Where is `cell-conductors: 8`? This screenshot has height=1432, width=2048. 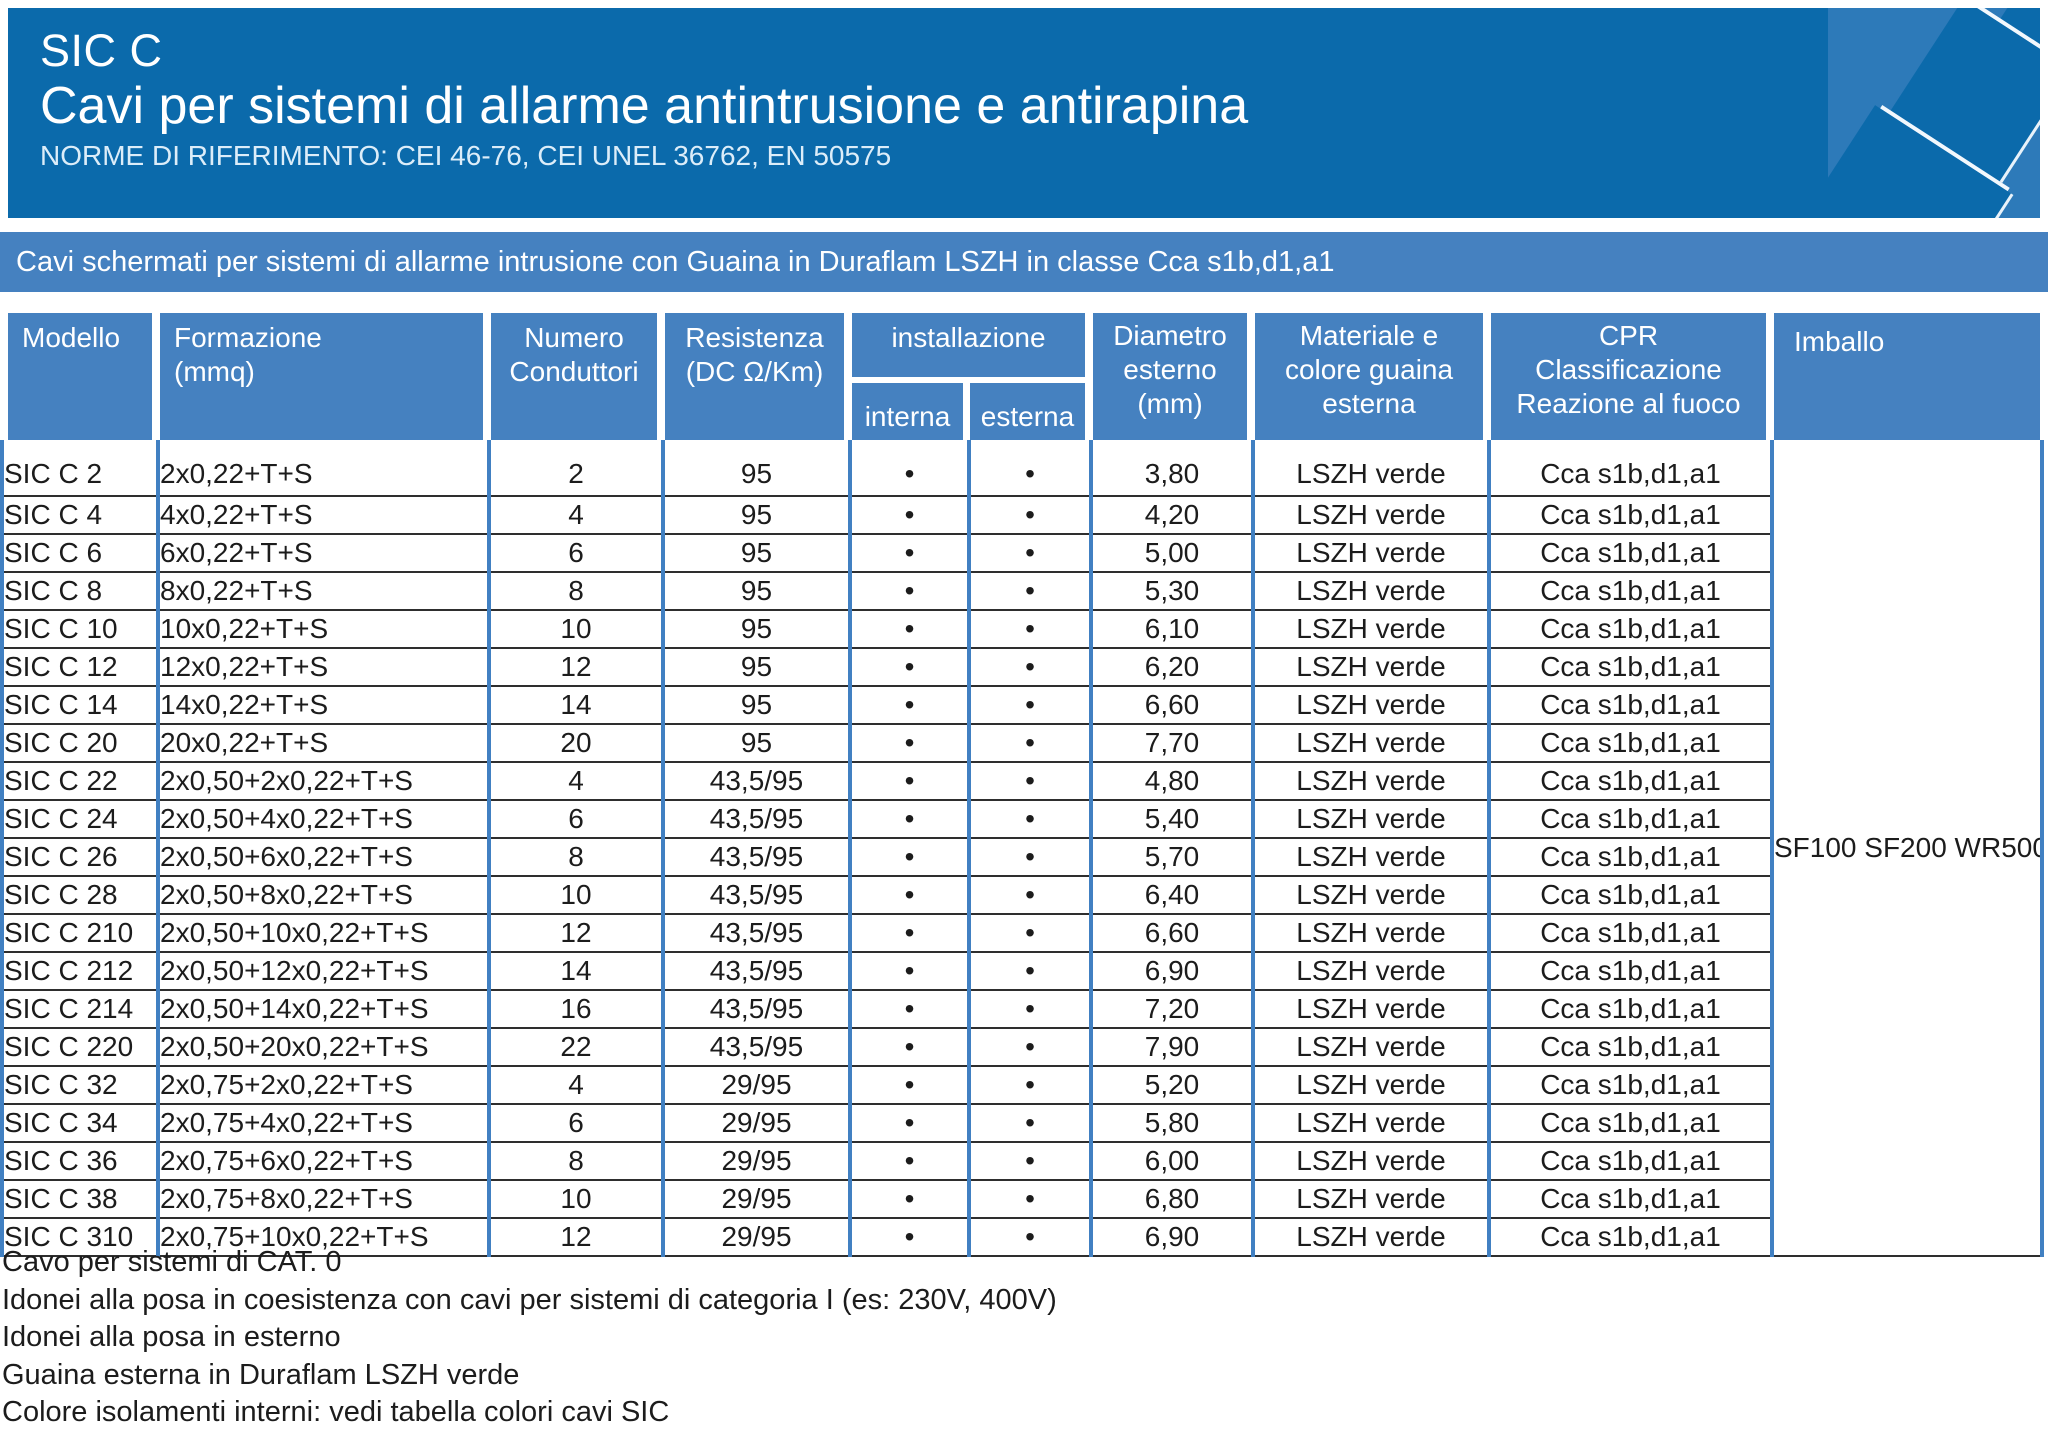 cell-conductors: 8 is located at coordinates (575, 1161).